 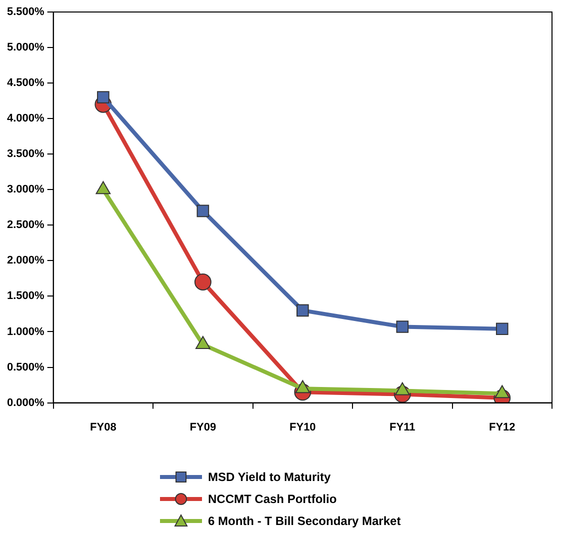 I want to click on legend-label: NCCMT Cash Portfolio, so click(x=272, y=499).